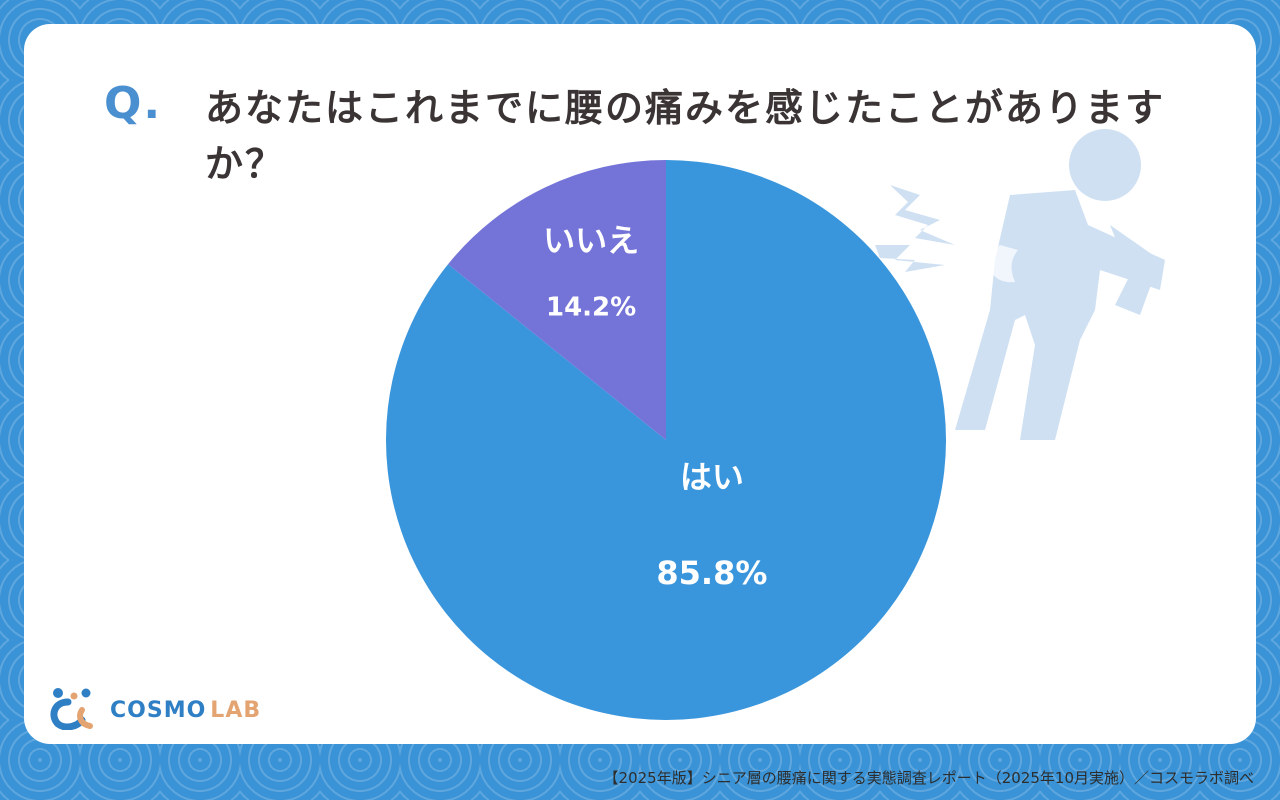 The image size is (1280, 800). Describe the element at coordinates (236, 710) in the screenshot. I see `logo-name-lab: LAB` at that location.